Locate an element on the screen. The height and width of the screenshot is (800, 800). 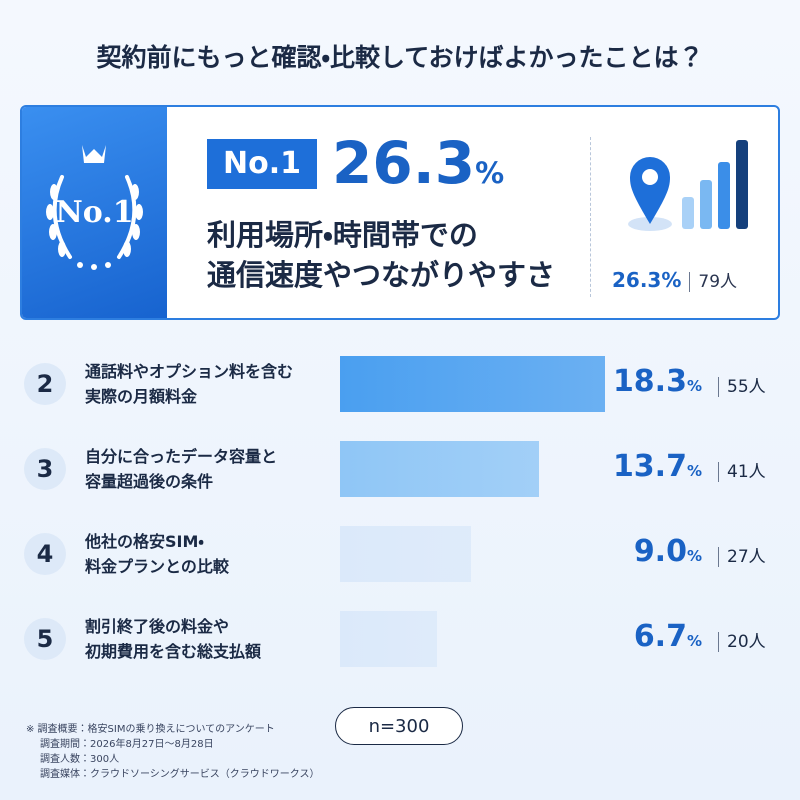
top-stat-percent: 26.3% is located at coordinates (647, 280).